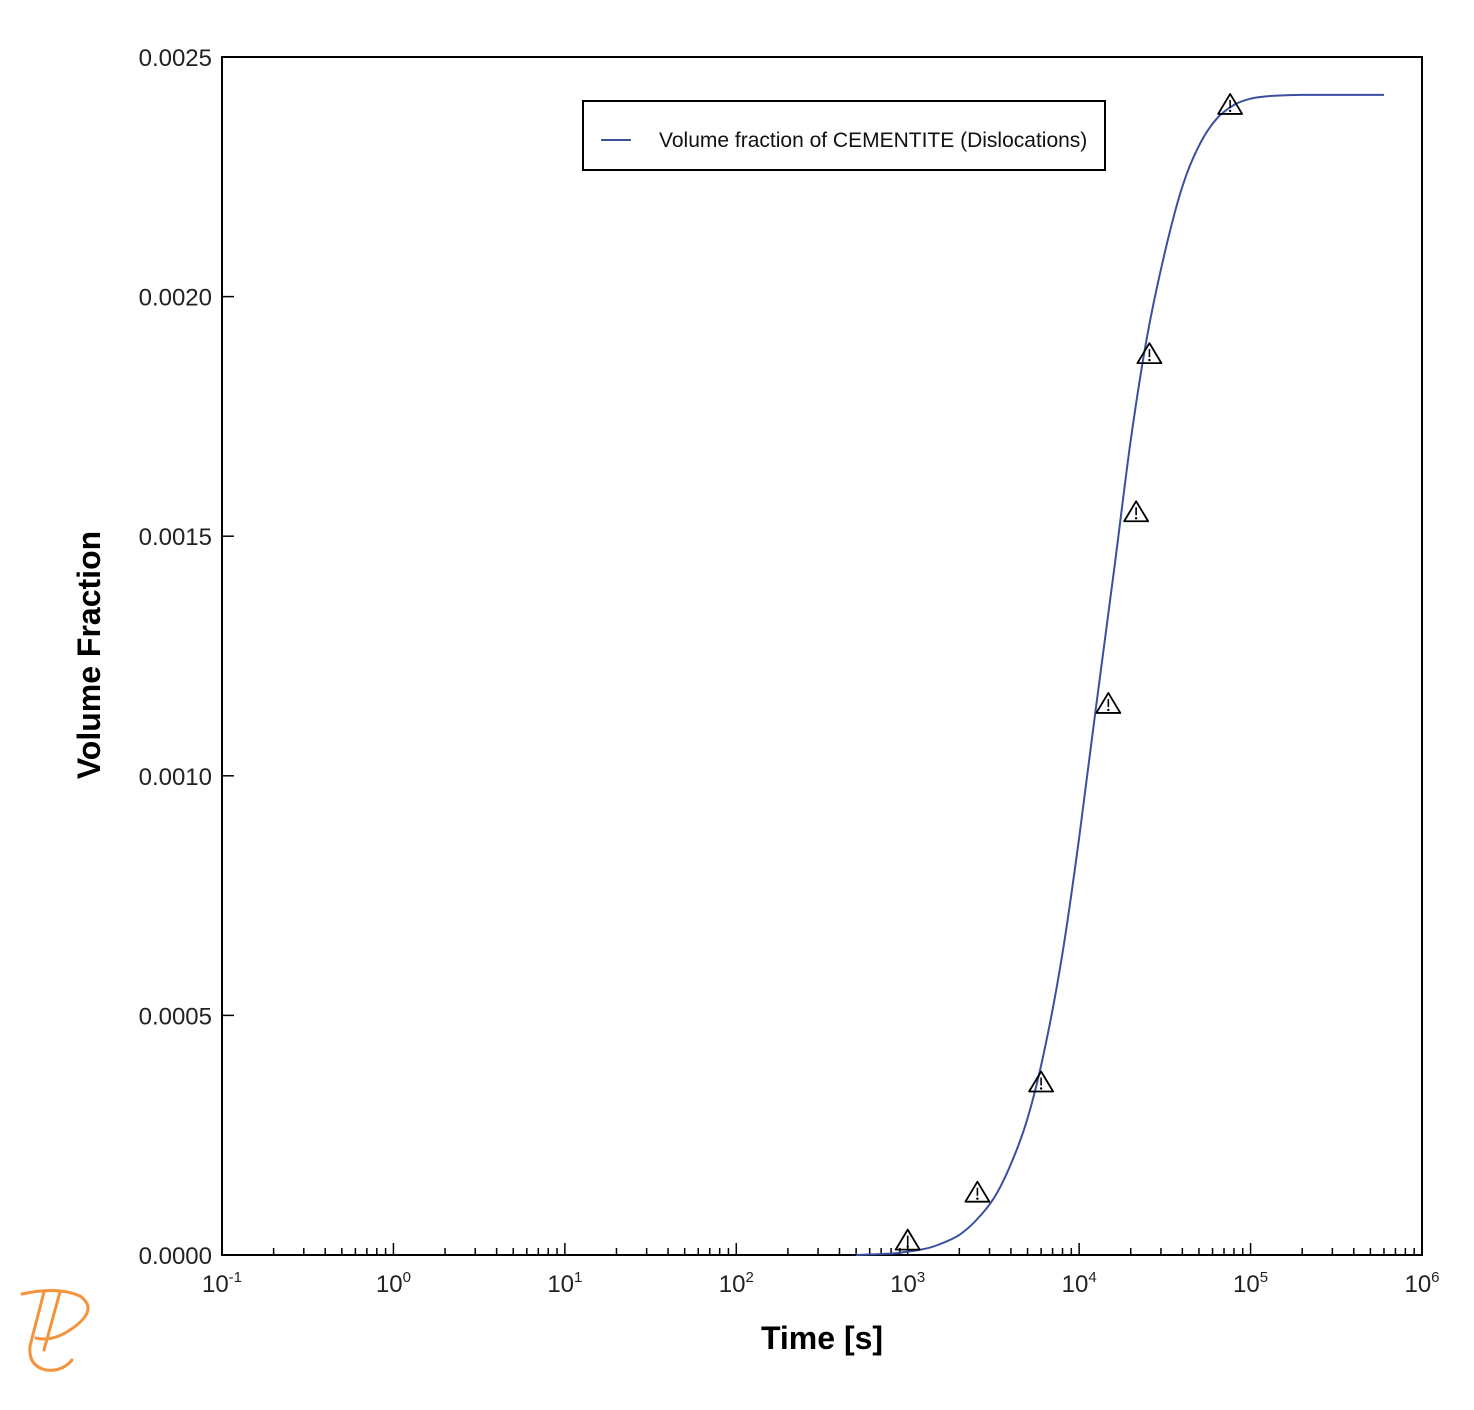 The image size is (1474, 1410). I want to click on y-tick-label: 0.0010, so click(175, 777).